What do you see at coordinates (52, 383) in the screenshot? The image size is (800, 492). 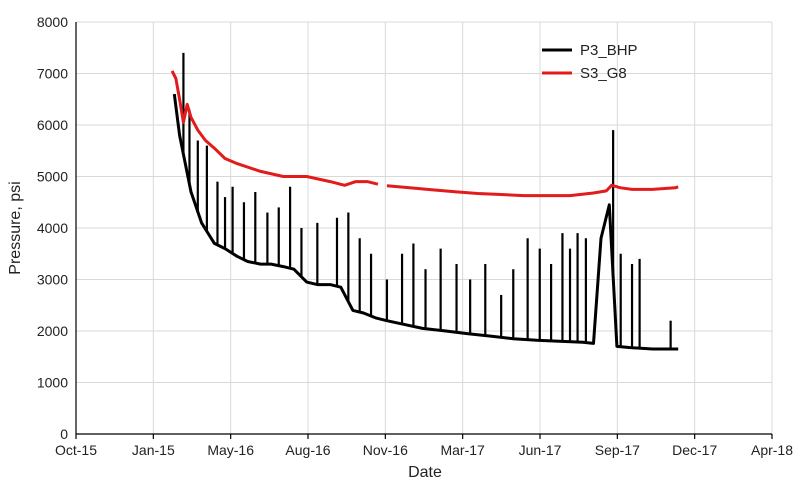 I see `y-tick-label: 1000` at bounding box center [52, 383].